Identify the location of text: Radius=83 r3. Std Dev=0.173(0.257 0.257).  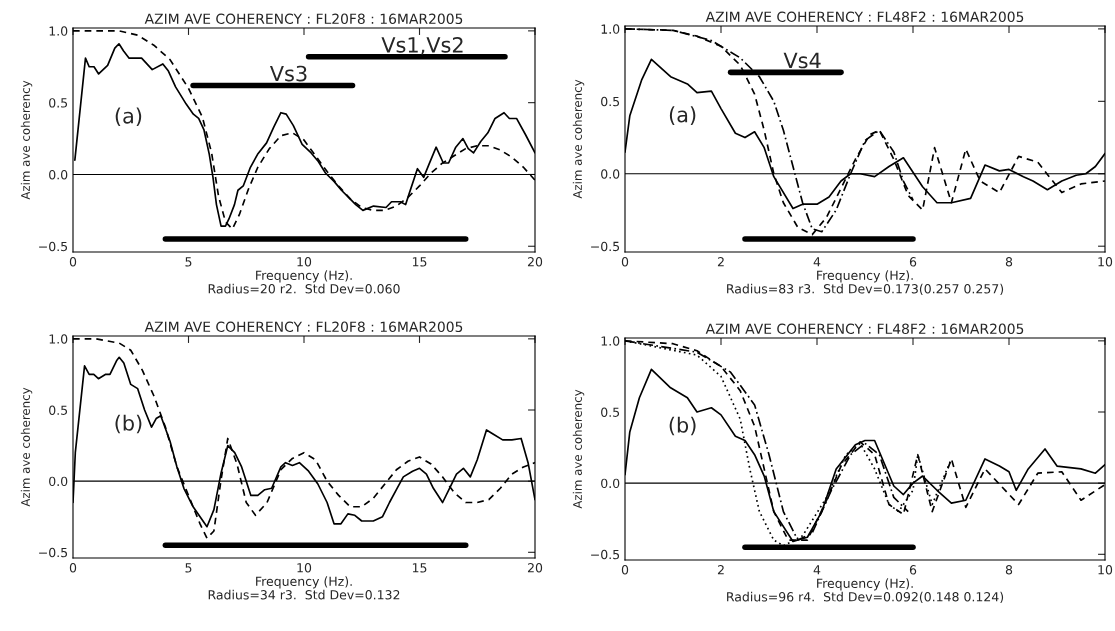
(865, 289).